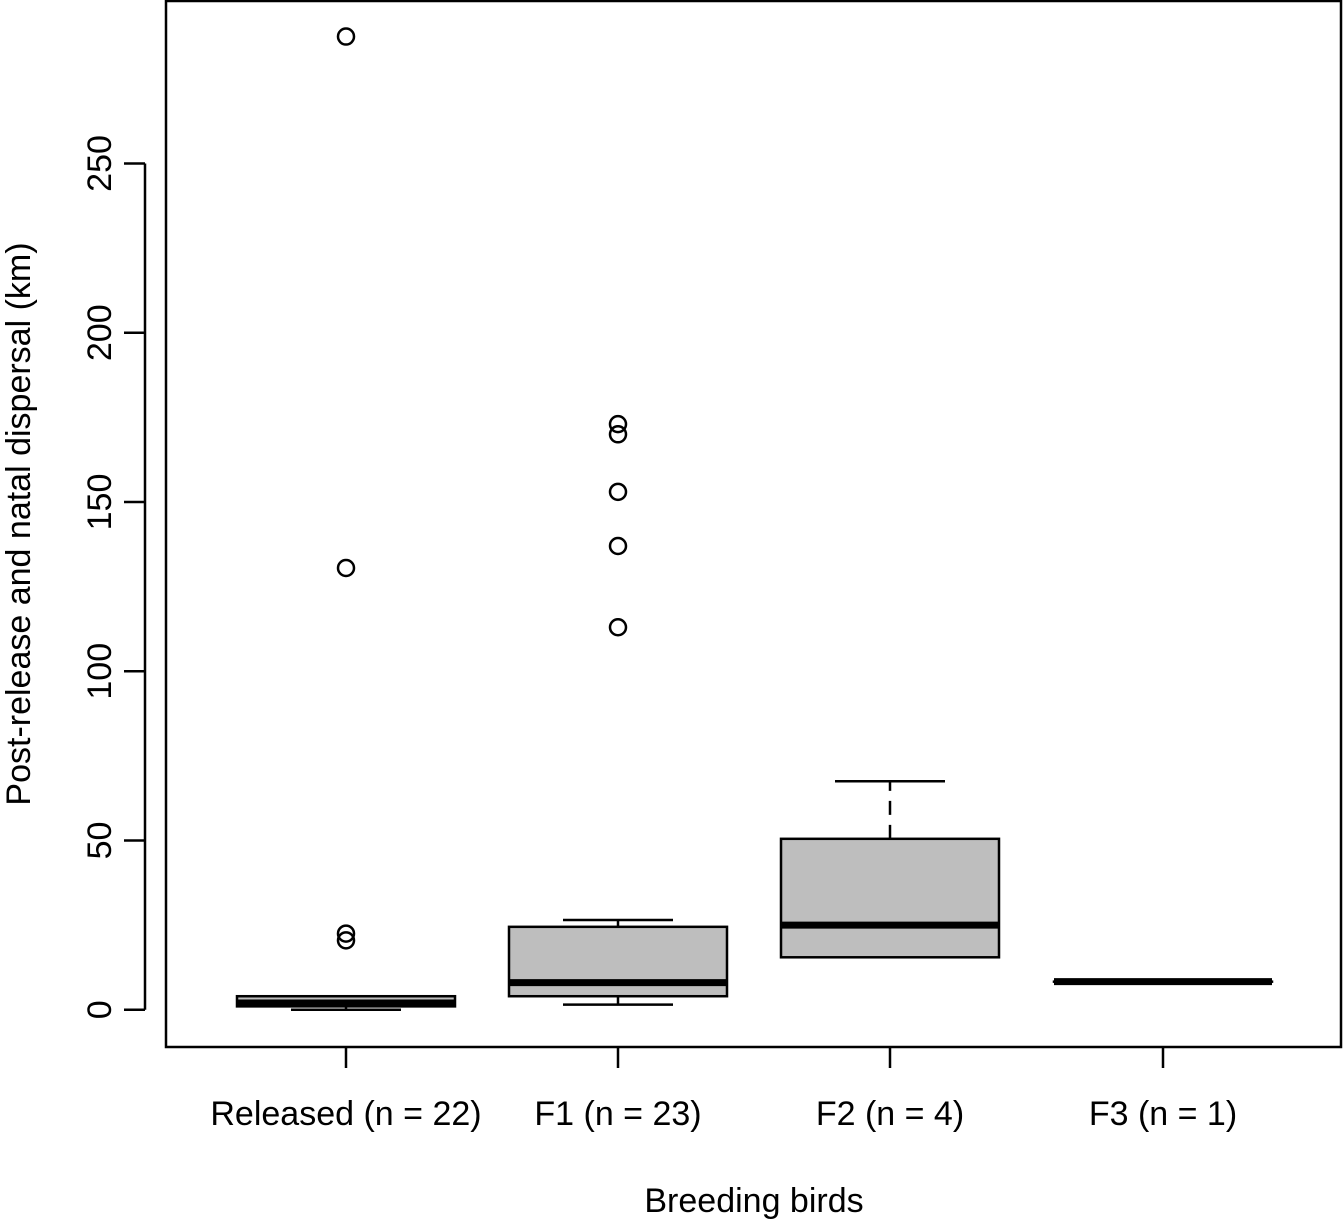 This screenshot has width=1344, height=1220. Describe the element at coordinates (100, 332) in the screenshot. I see `y-tick-label: 200` at that location.